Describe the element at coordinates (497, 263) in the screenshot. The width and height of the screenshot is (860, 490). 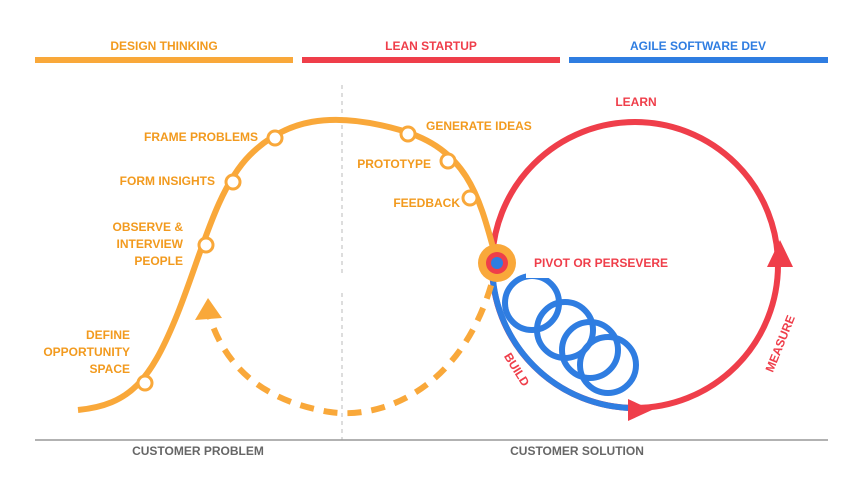
I see `pivot-node` at that location.